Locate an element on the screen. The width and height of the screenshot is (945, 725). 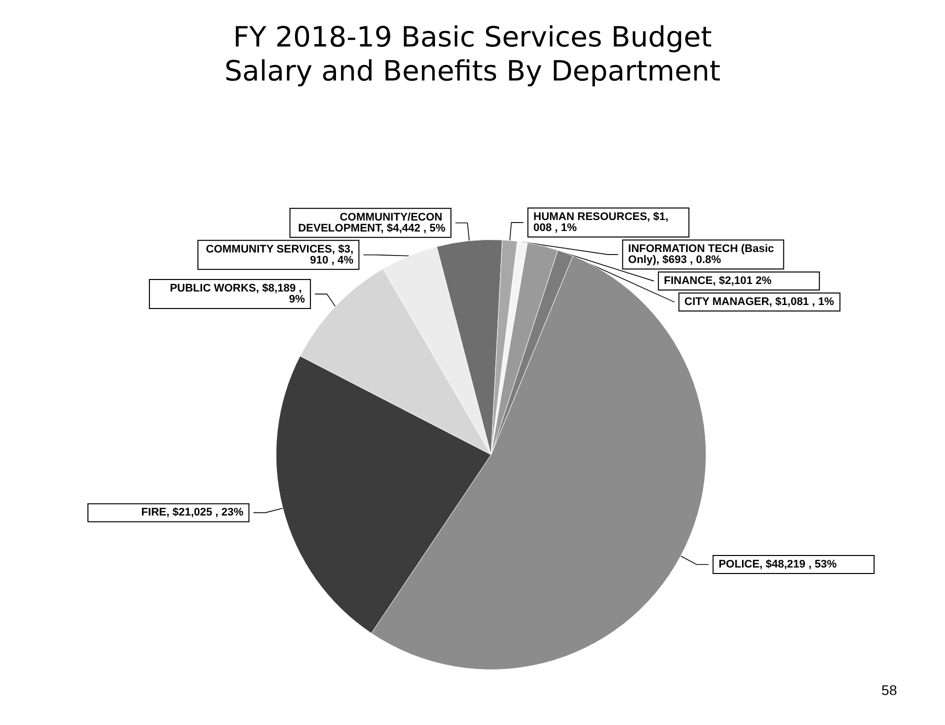
slice-label: CITY MANAGER, $1,081 , 1% is located at coordinates (759, 302).